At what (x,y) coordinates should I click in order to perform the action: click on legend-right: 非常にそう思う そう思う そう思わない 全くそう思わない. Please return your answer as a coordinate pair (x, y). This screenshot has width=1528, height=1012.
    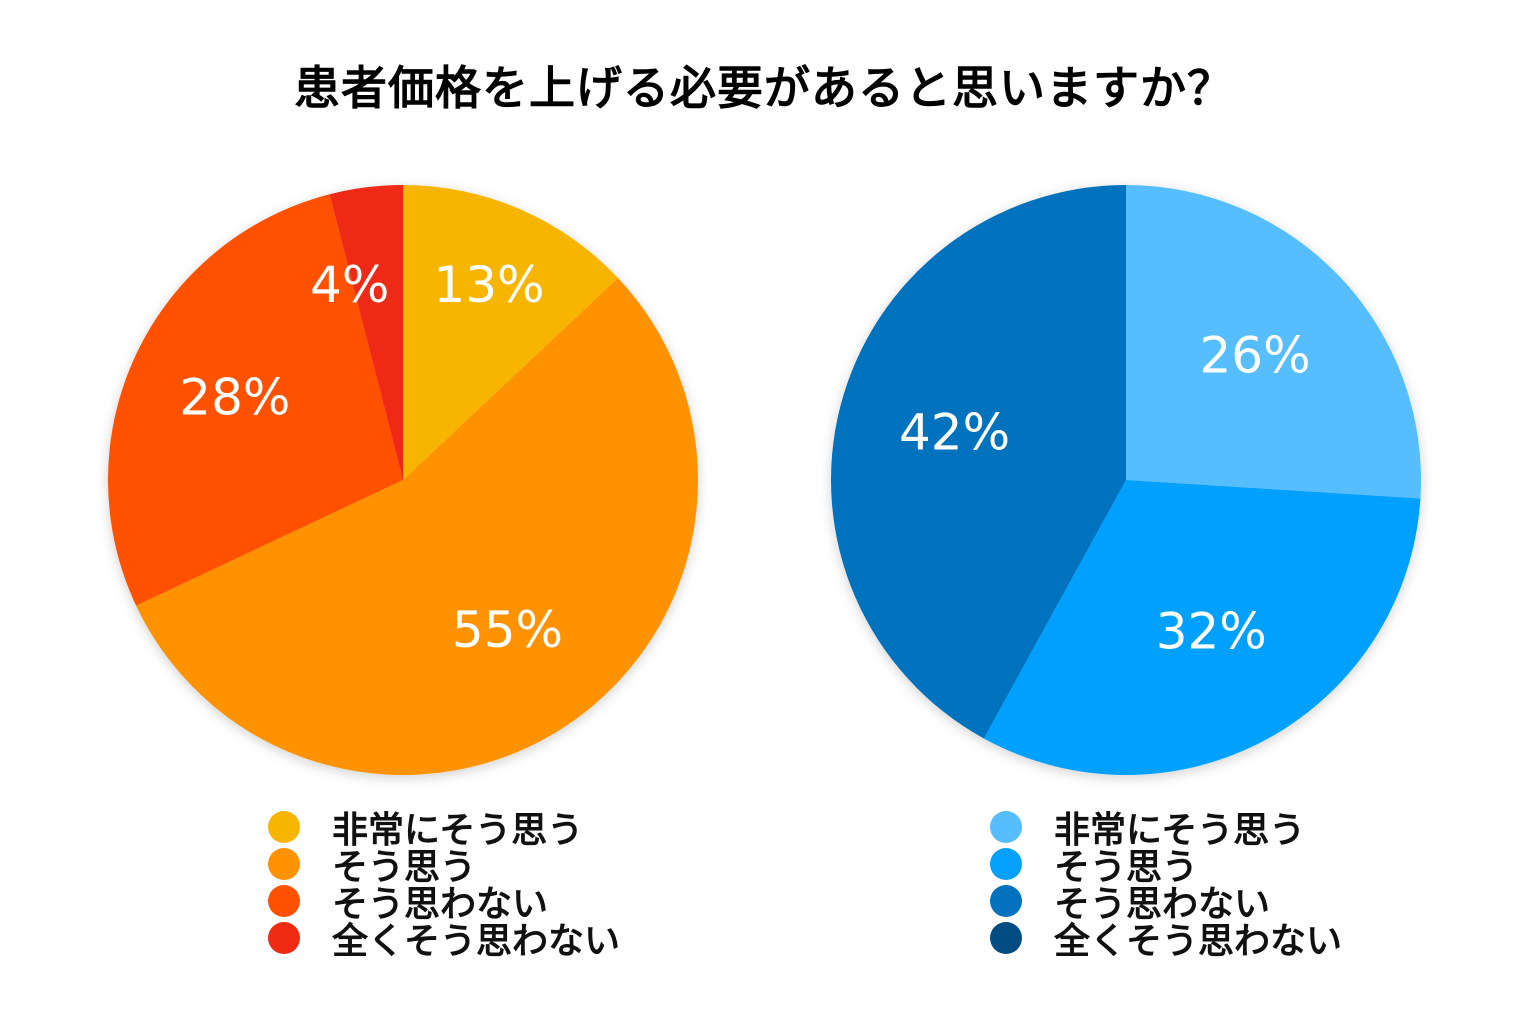
    Looking at the image, I should click on (1166, 885).